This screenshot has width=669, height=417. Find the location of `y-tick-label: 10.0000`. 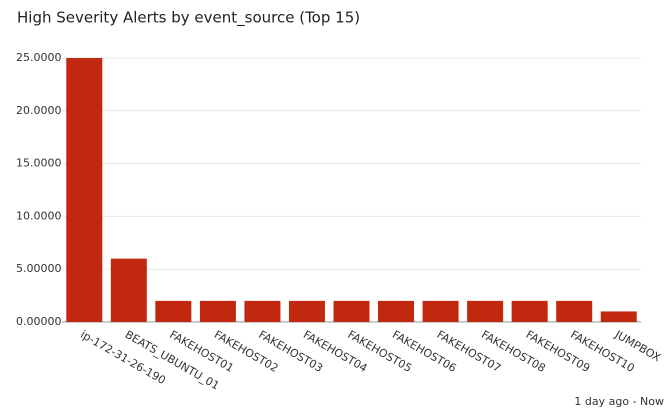

y-tick-label: 10.0000 is located at coordinates (39, 215).